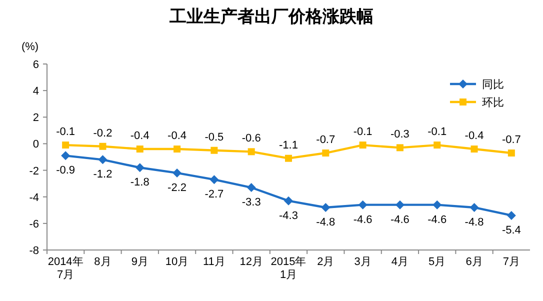 The image size is (543, 301). I want to click on x-tick-label: 4月, so click(400, 262).